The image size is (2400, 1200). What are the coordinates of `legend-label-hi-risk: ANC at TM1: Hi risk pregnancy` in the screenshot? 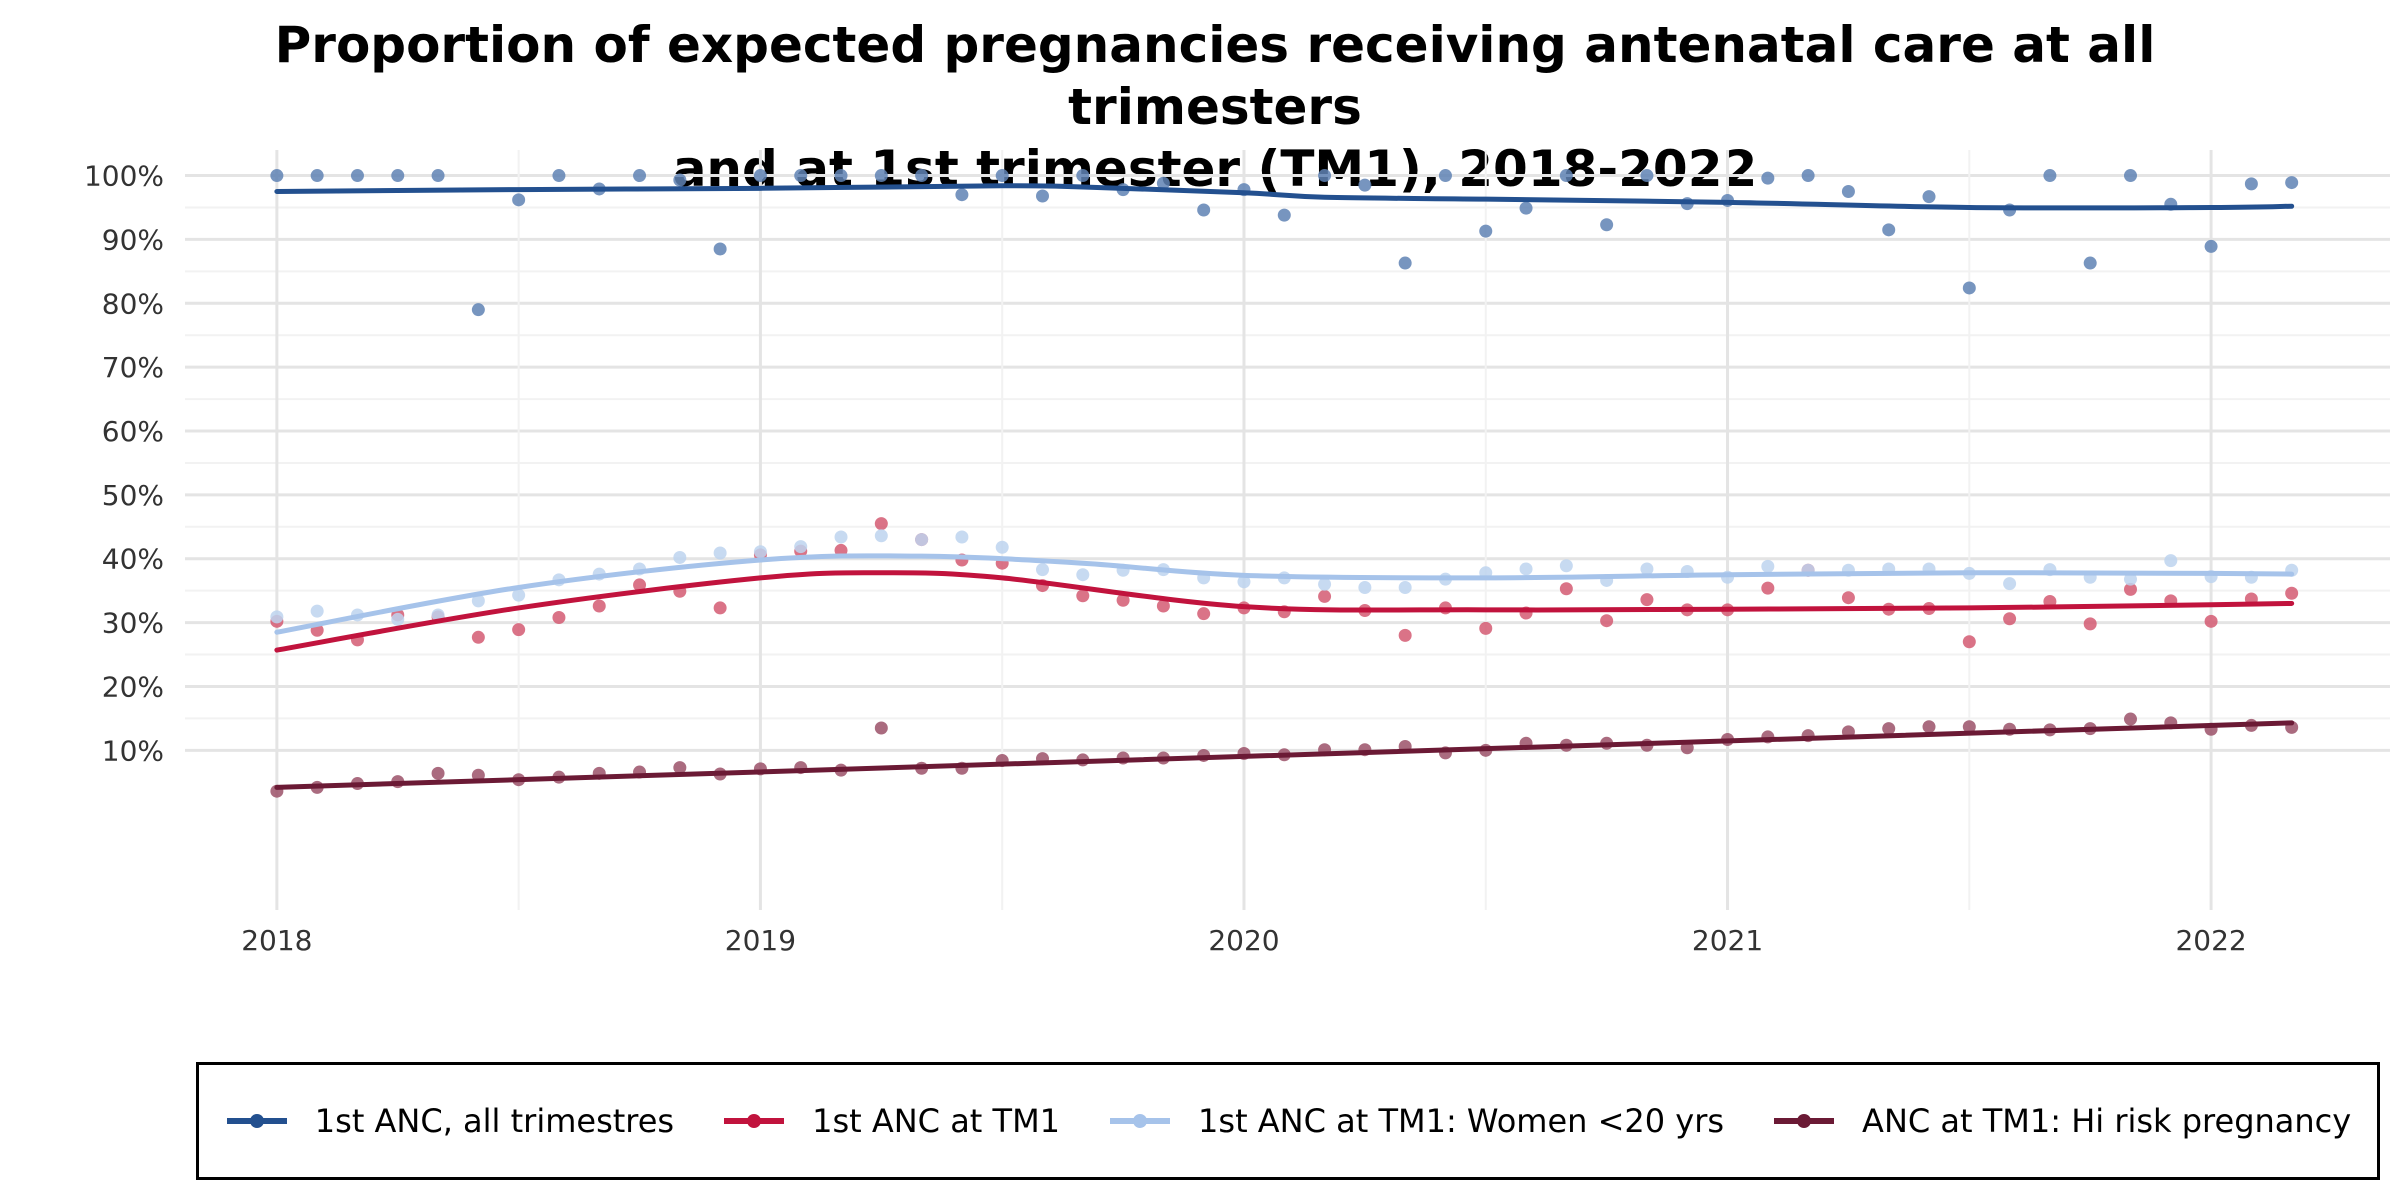 It's located at (2107, 1121).